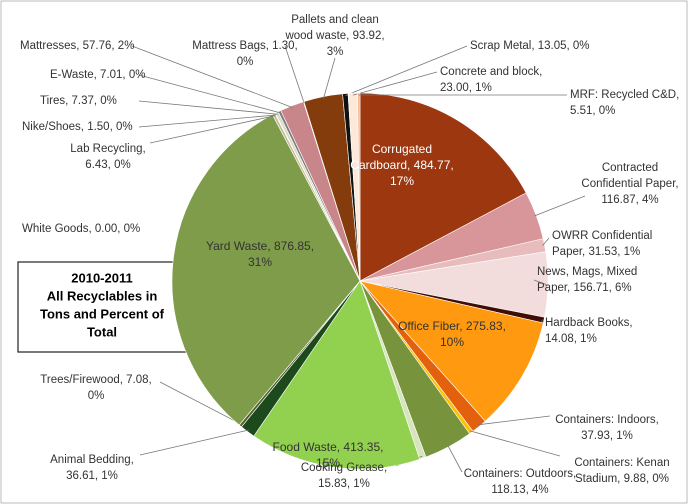 The width and height of the screenshot is (688, 504). What do you see at coordinates (95, 388) in the screenshot?
I see `data-label: Trees/Firewood, 7.08, 0%` at bounding box center [95, 388].